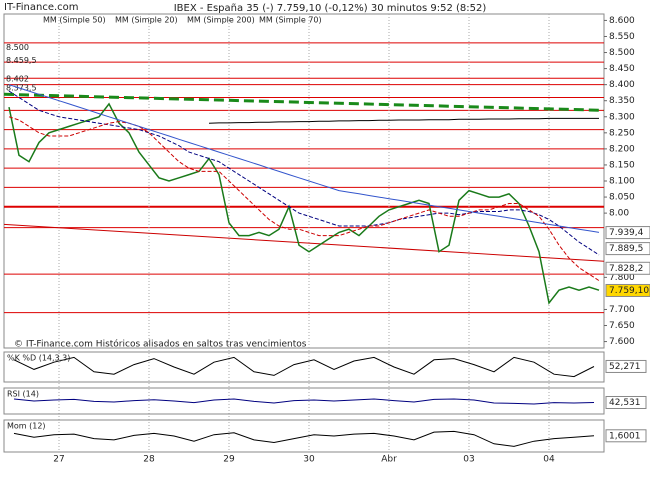  I want to click on price-label: 7.759,10, so click(629, 291).